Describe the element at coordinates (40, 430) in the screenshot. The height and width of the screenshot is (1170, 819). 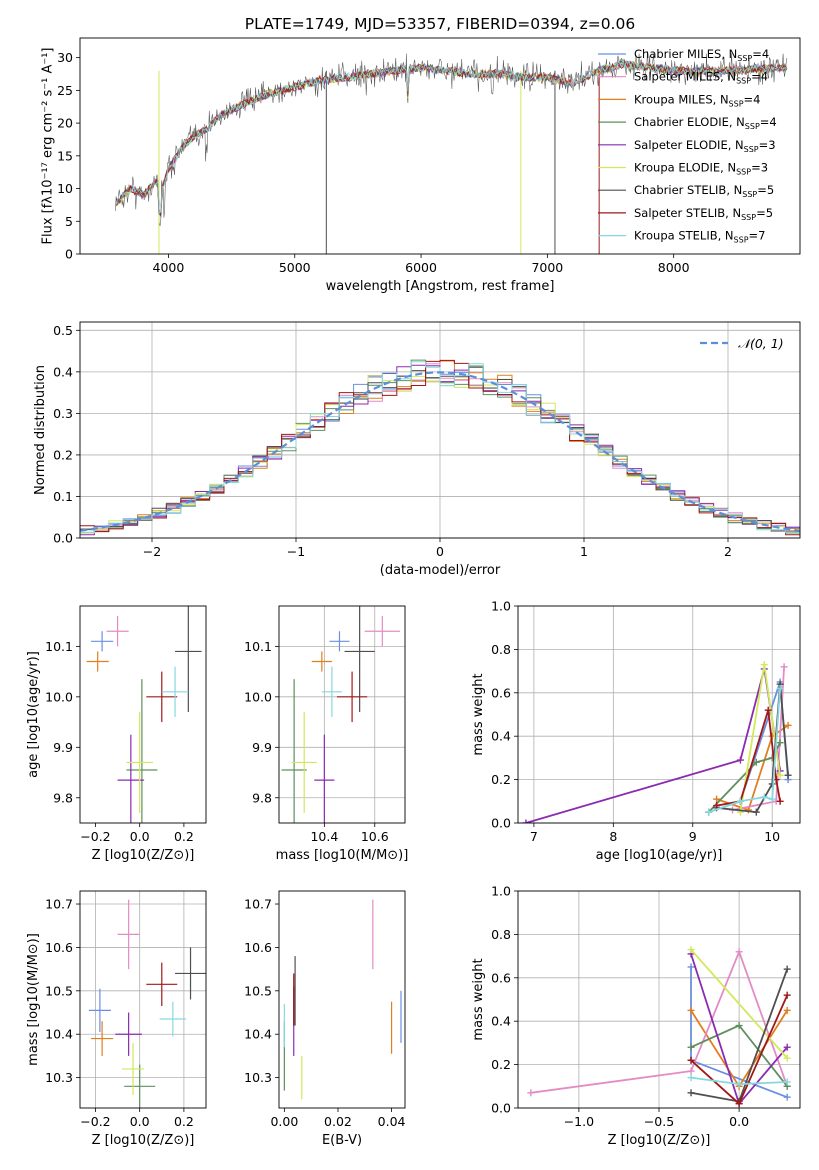
I see `y-axis-label: Normed distribution` at that location.